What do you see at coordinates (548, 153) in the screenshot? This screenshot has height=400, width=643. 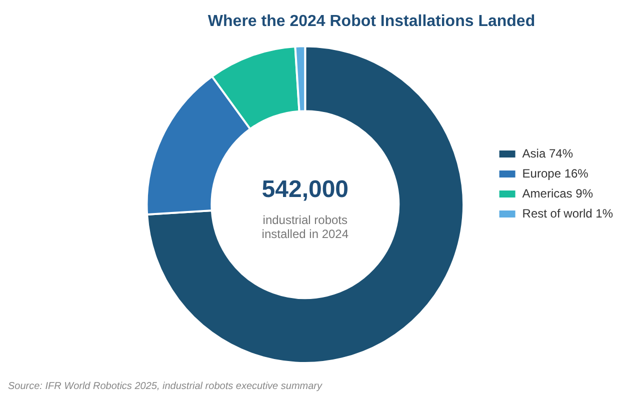 I see `legend-label: Asia 74%` at bounding box center [548, 153].